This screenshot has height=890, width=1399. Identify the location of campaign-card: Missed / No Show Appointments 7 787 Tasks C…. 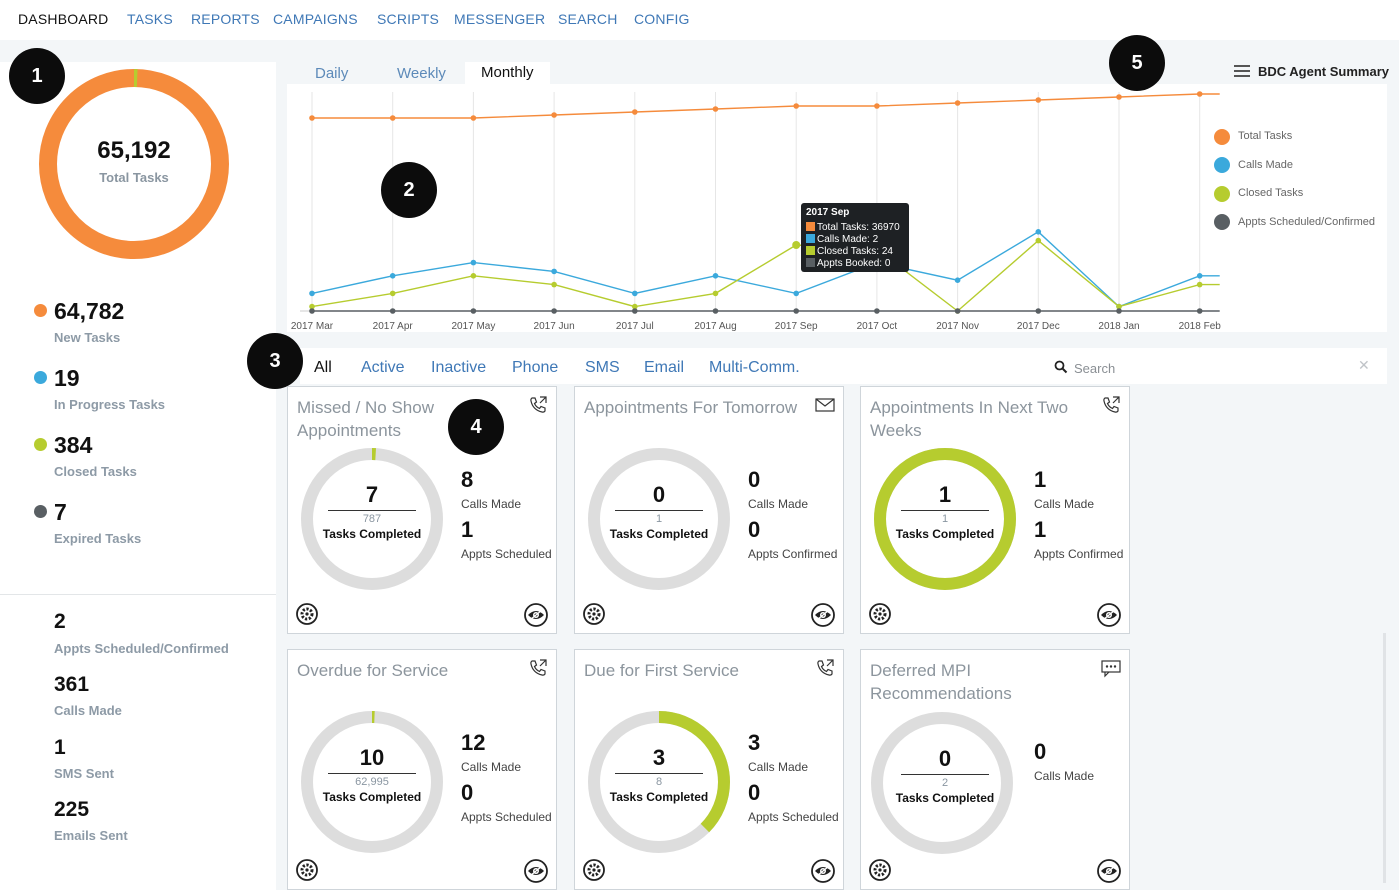
(422, 510).